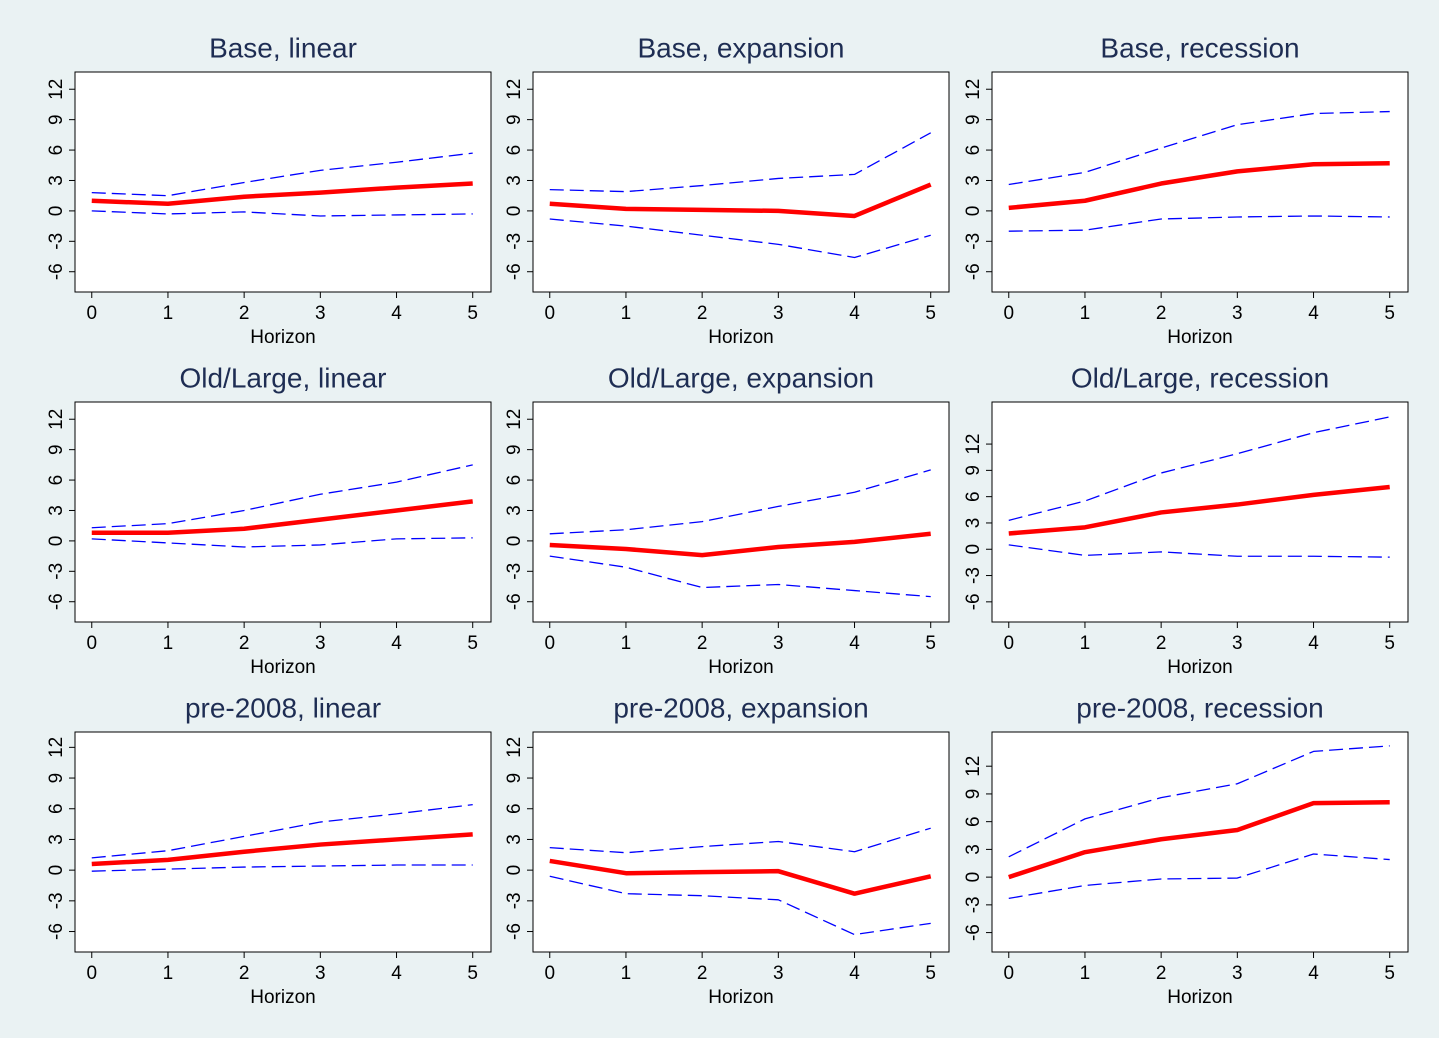  I want to click on panel-title: Base, recession, so click(1199, 47).